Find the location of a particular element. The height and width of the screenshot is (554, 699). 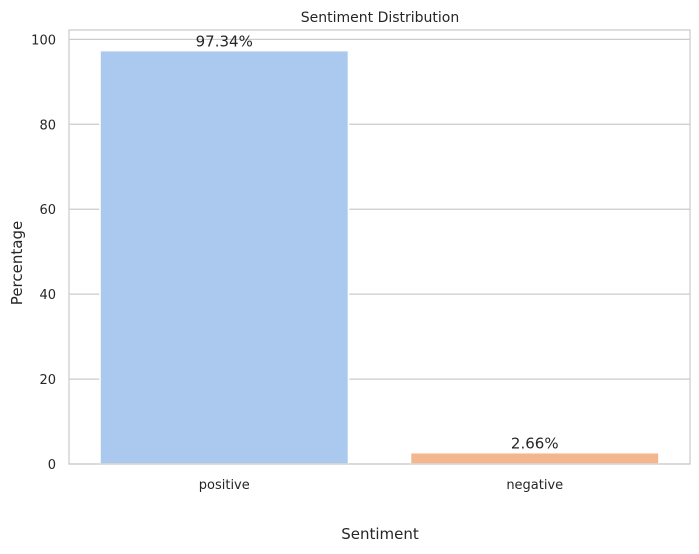

y-tick-label: 20 is located at coordinates (47, 380).